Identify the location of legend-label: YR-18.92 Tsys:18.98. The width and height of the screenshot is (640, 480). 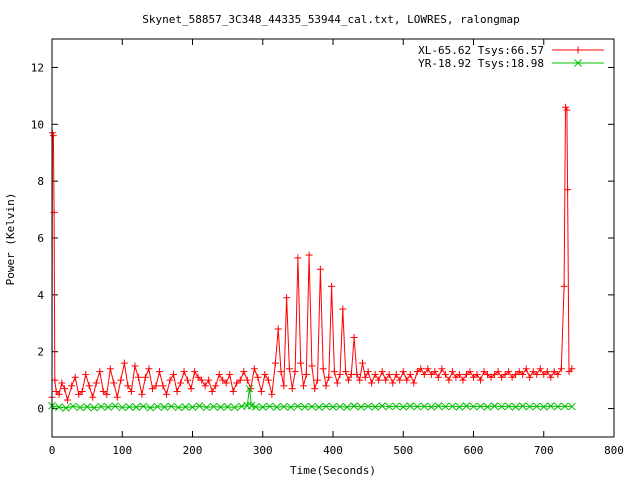
(481, 63).